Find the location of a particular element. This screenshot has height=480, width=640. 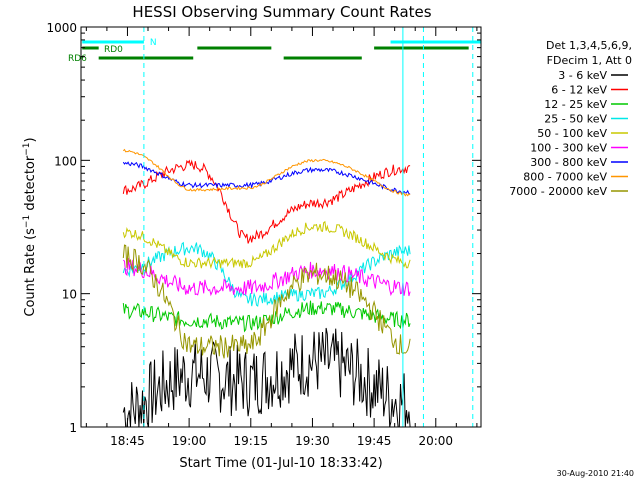

x-tick-label: 19:30 is located at coordinates (312, 441).